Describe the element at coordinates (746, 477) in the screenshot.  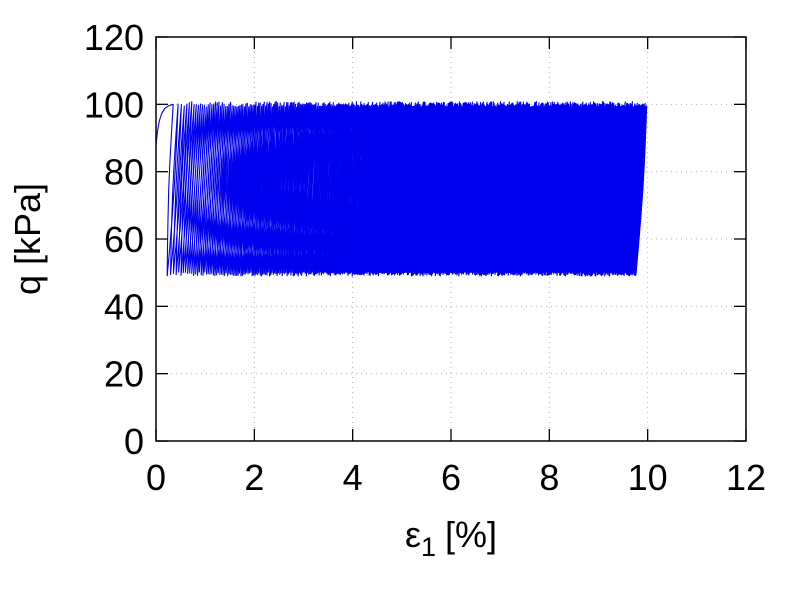
I see `x-tick-label: 12` at that location.